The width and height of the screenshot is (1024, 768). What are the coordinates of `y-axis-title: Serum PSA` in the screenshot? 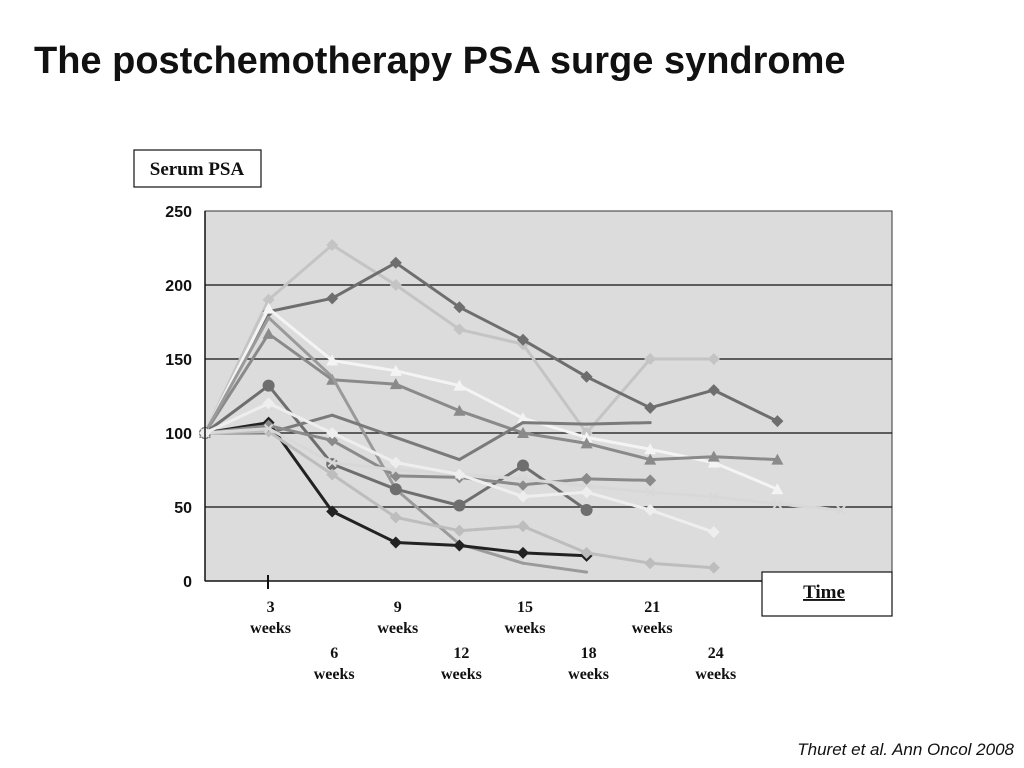 It's located at (197, 169).